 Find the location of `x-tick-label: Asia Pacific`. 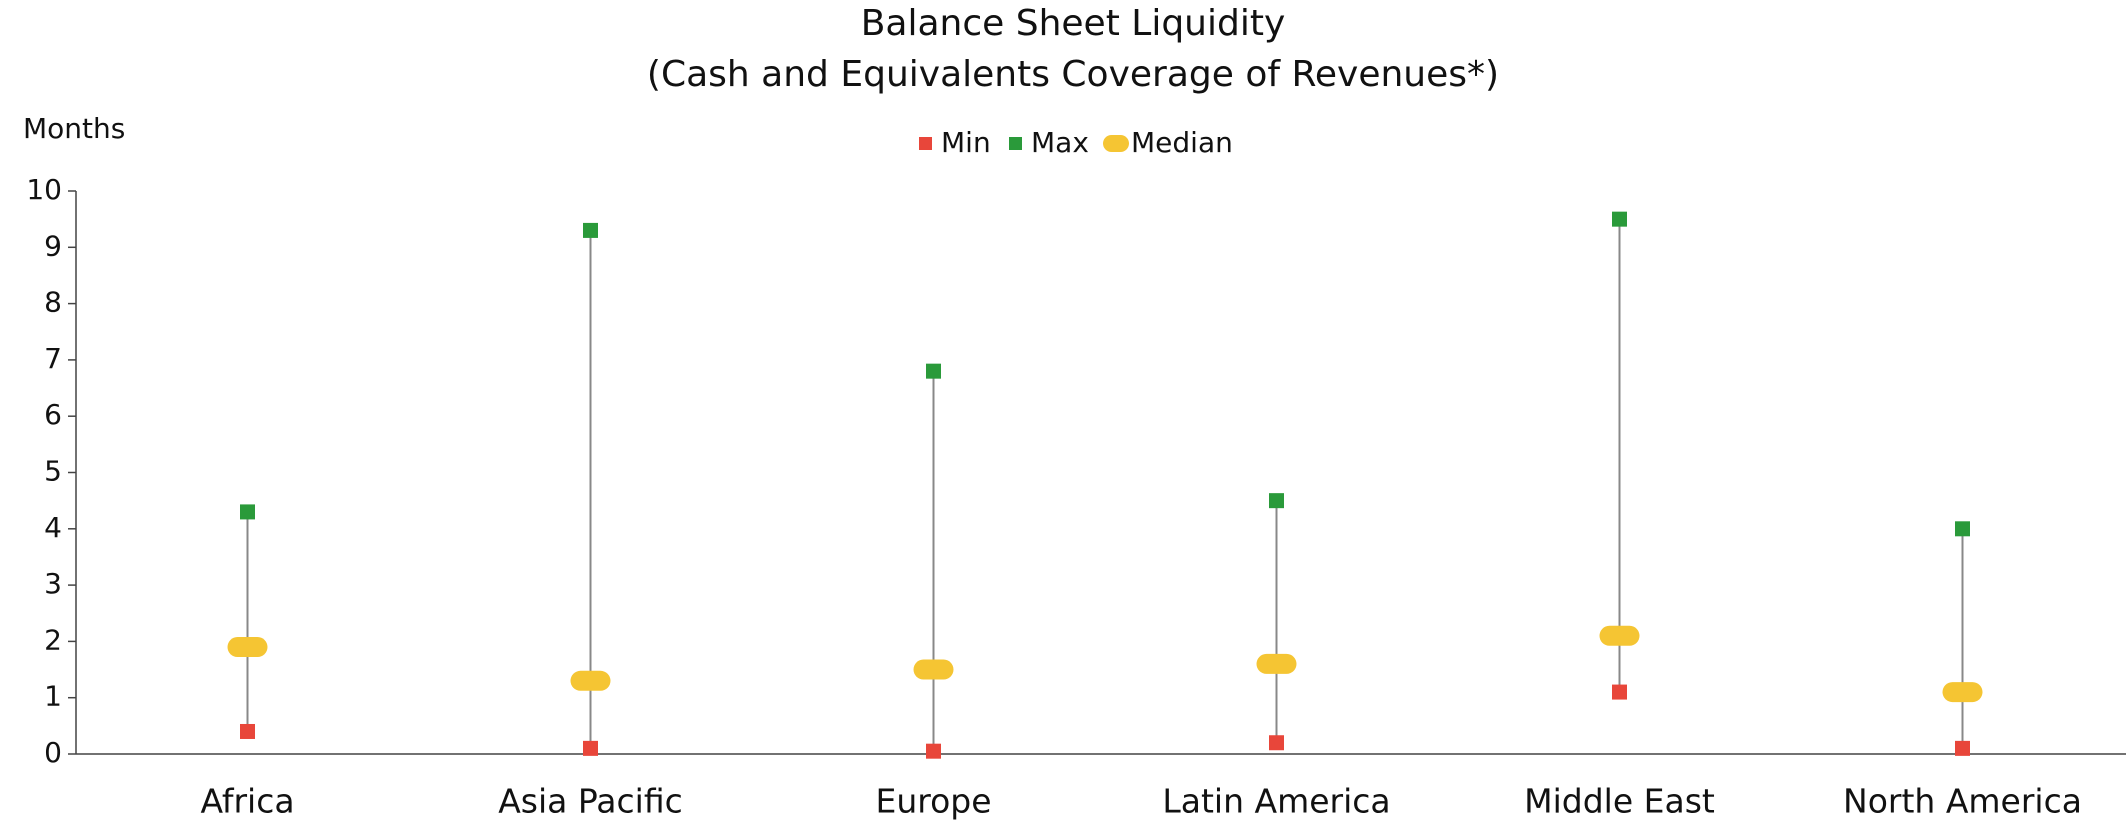

x-tick-label: Asia Pacific is located at coordinates (590, 801).